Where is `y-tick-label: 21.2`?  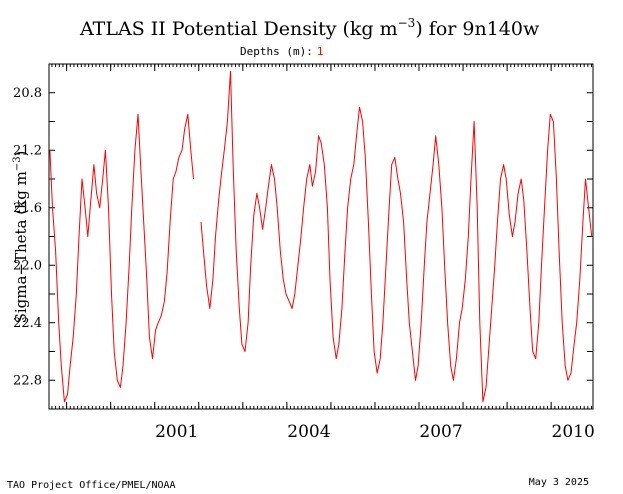 y-tick-label: 21.2 is located at coordinates (27, 150).